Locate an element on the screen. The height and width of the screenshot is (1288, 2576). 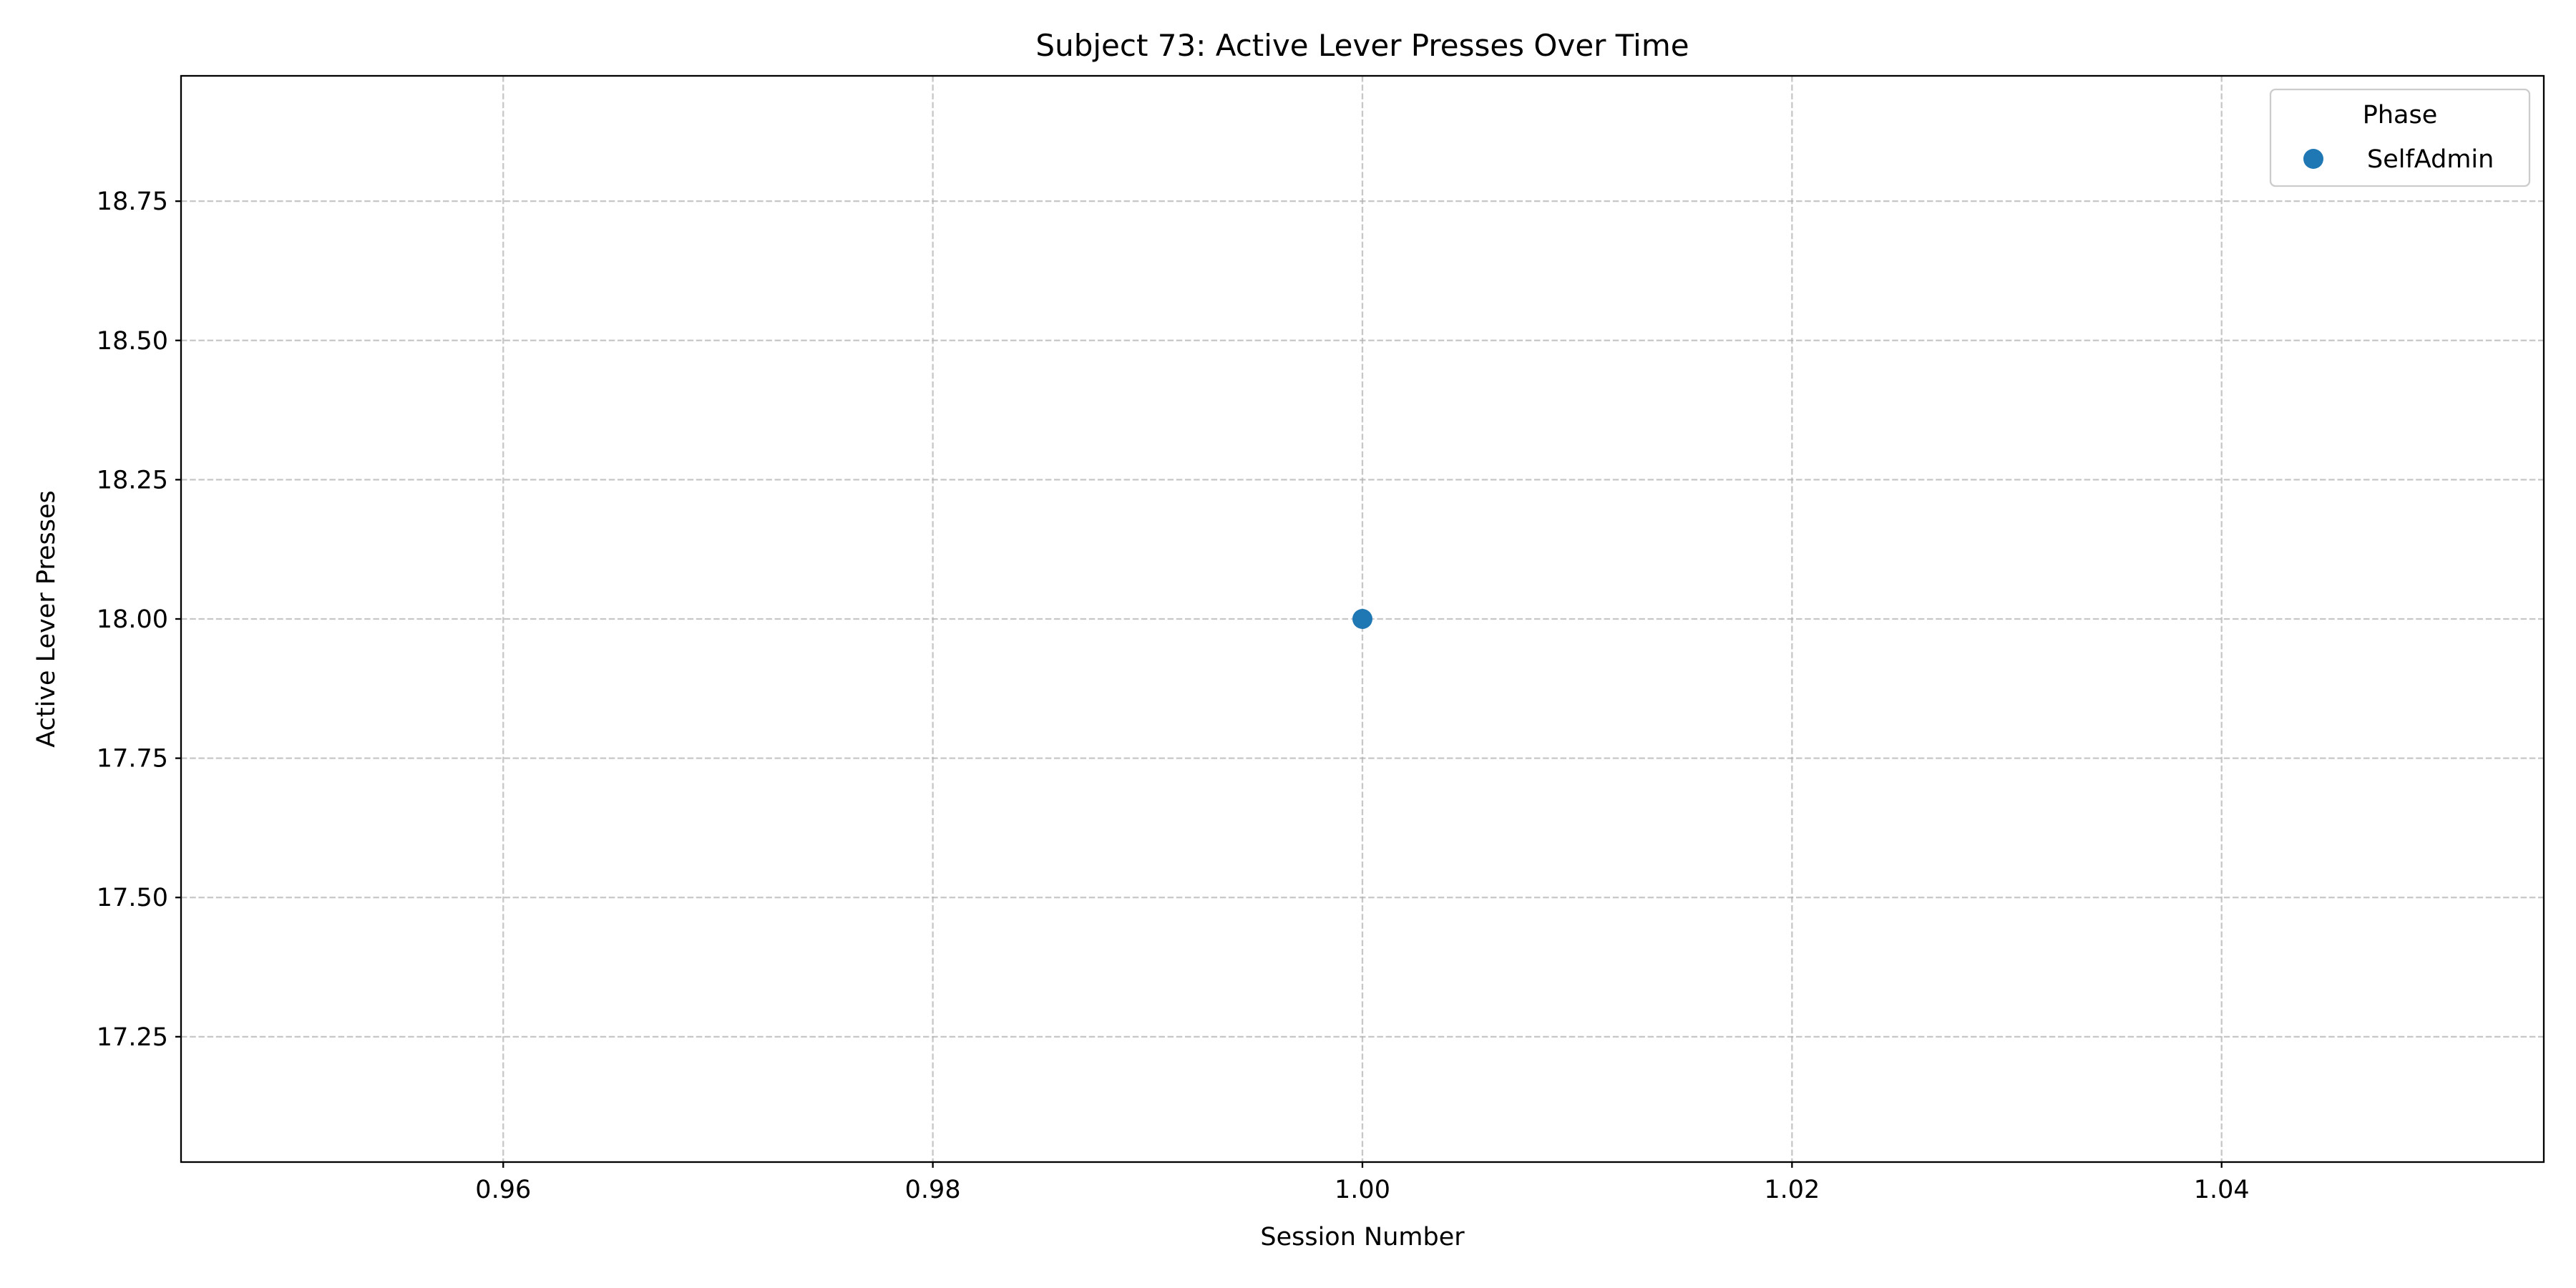
x-tick-label: 0.96 is located at coordinates (503, 1190).